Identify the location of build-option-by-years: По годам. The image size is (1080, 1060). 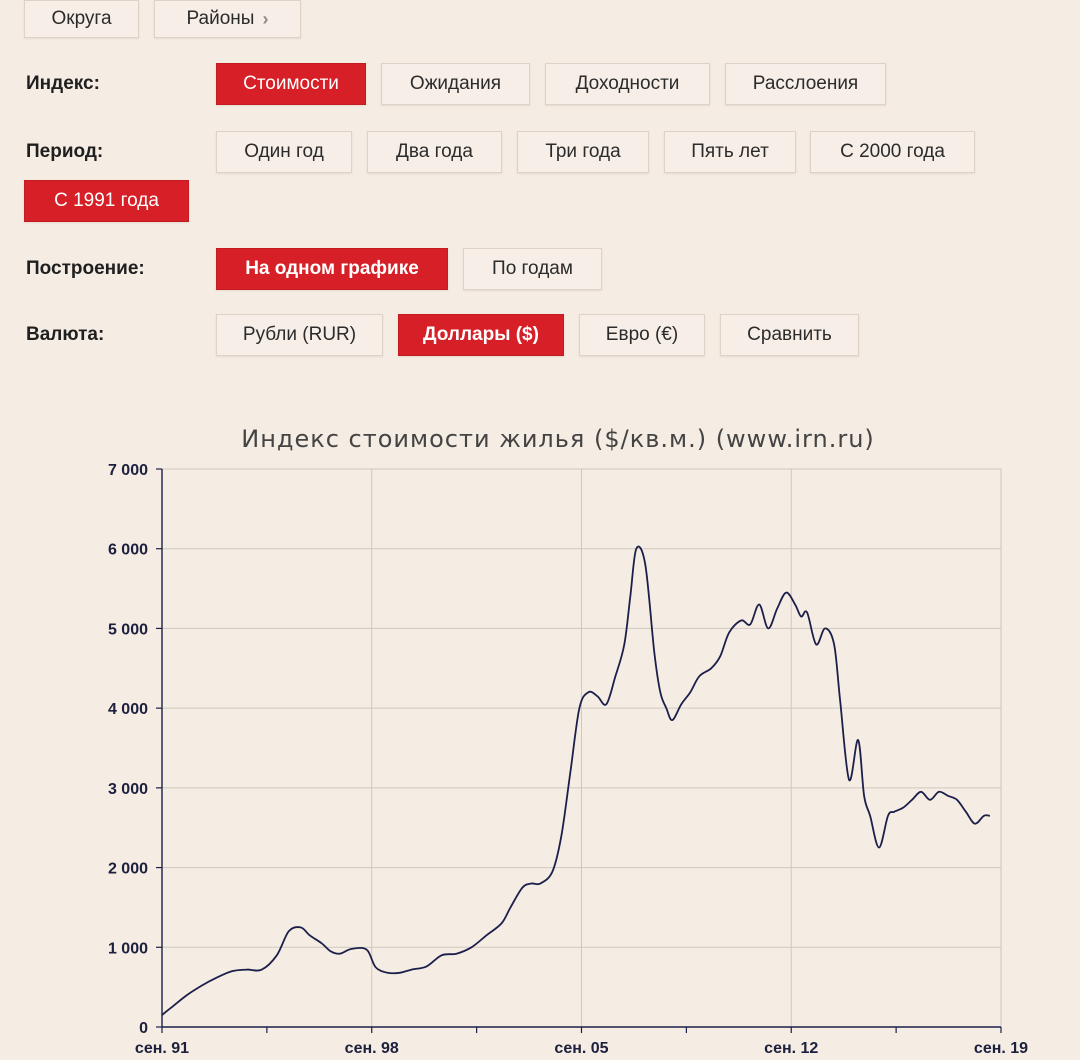
(532, 269).